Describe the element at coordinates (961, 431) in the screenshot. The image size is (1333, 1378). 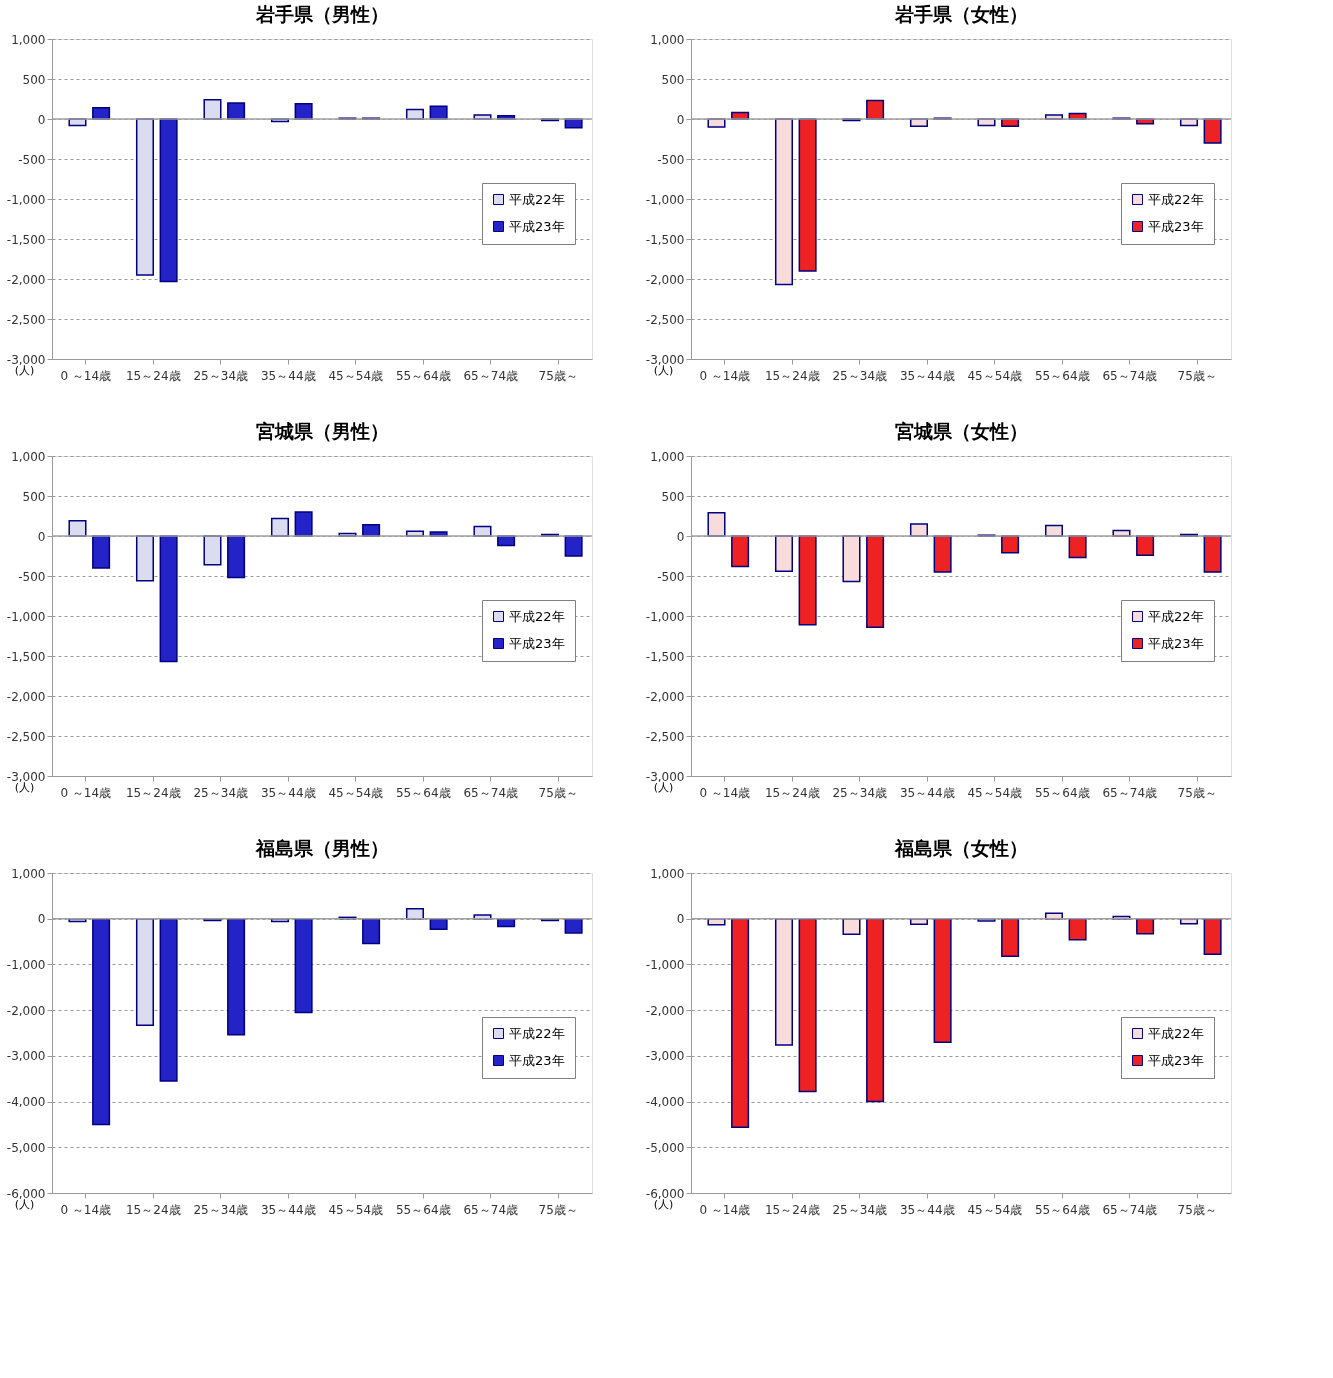
I see `chart-title: 宮城県（女性）` at that location.